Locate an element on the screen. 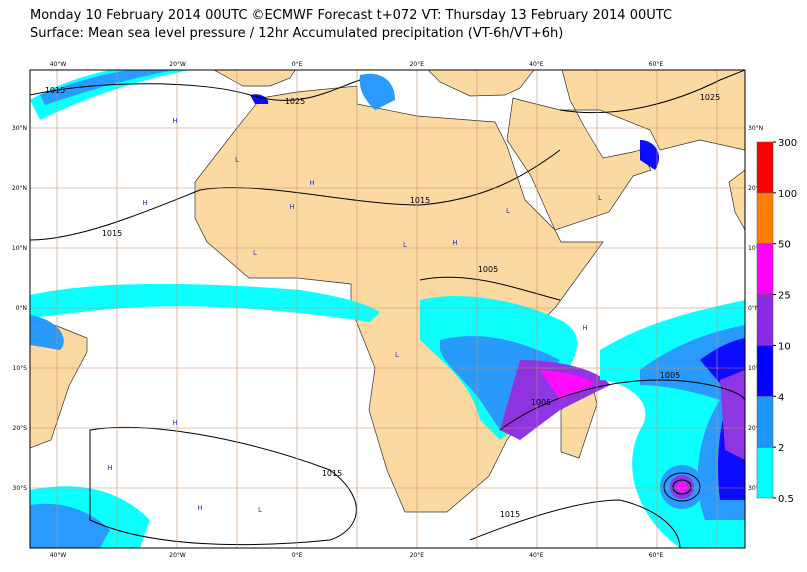  legend-label: 50 is located at coordinates (784, 245).